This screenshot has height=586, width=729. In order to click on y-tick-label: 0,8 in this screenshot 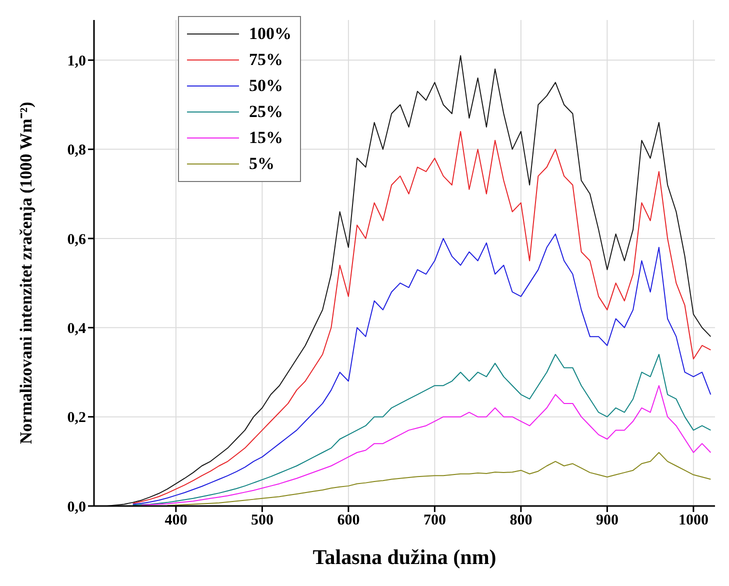, I will do `click(76, 150)`.